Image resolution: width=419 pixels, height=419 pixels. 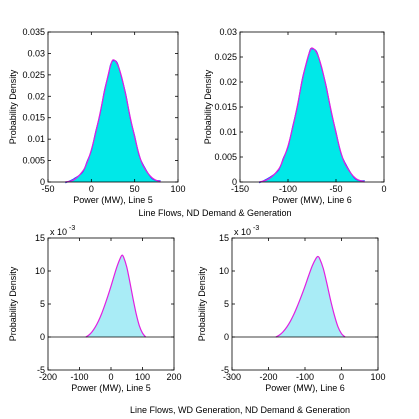 What do you see at coordinates (36, 96) in the screenshot?
I see `y-tick-label: 0.02` at bounding box center [36, 96].